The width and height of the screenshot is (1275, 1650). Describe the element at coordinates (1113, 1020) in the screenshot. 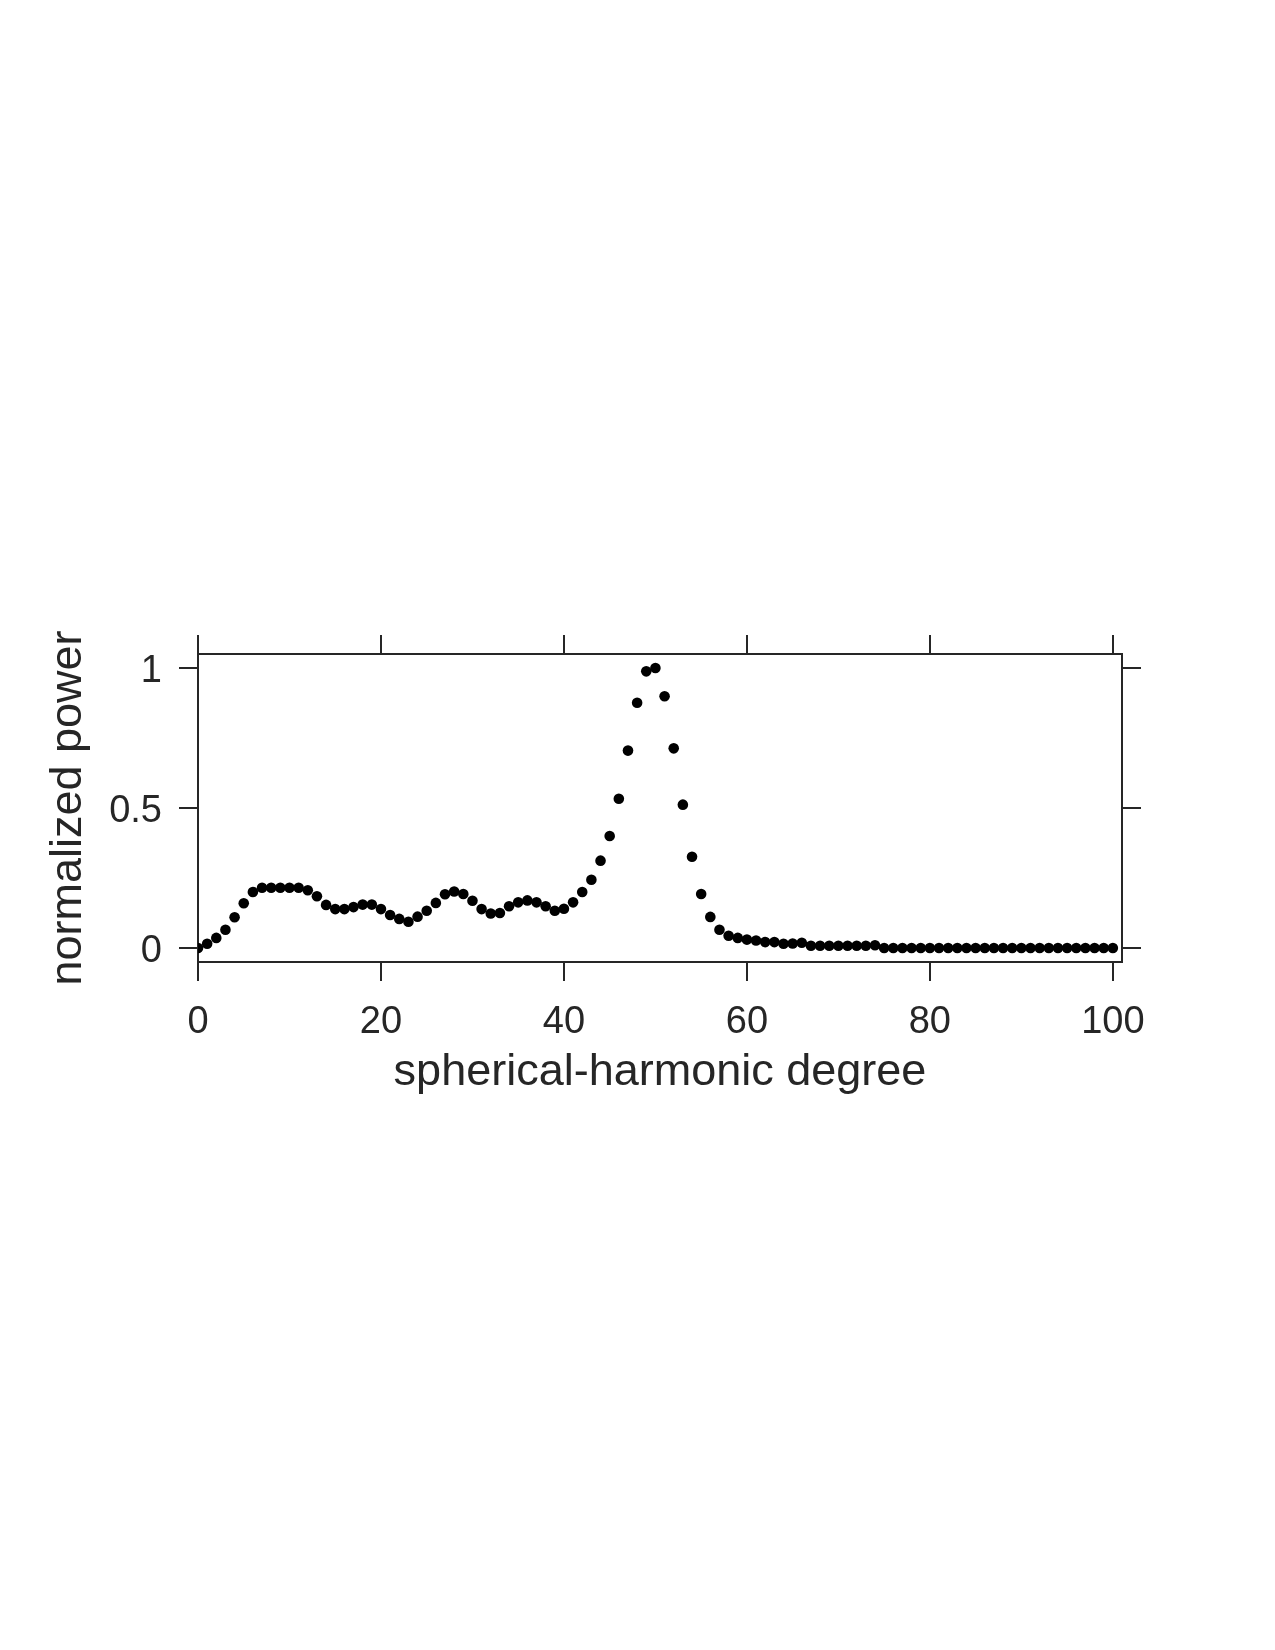

I see `x-tick-label: 100` at that location.